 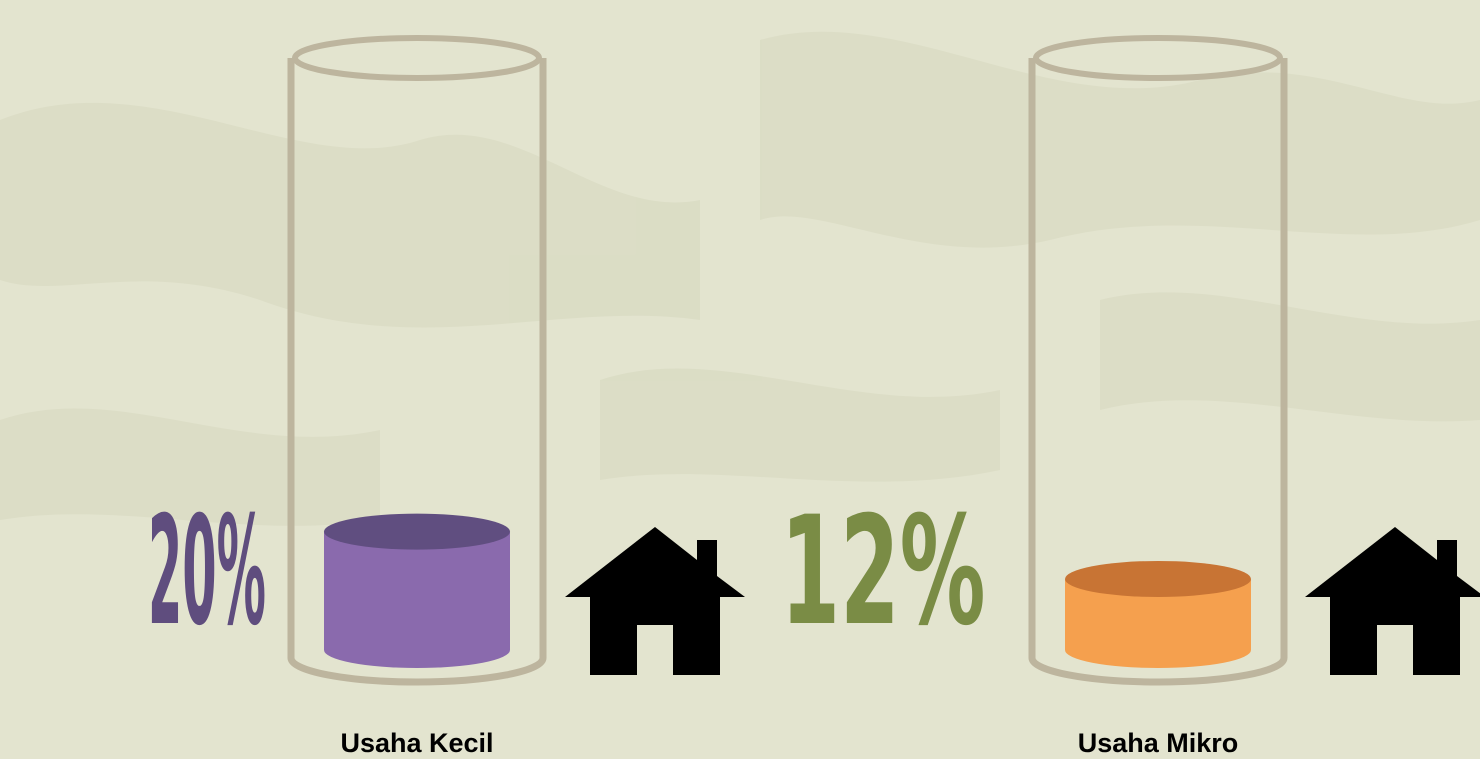 What do you see at coordinates (1158, 743) in the screenshot?
I see `category-label: Usaha Mikro` at bounding box center [1158, 743].